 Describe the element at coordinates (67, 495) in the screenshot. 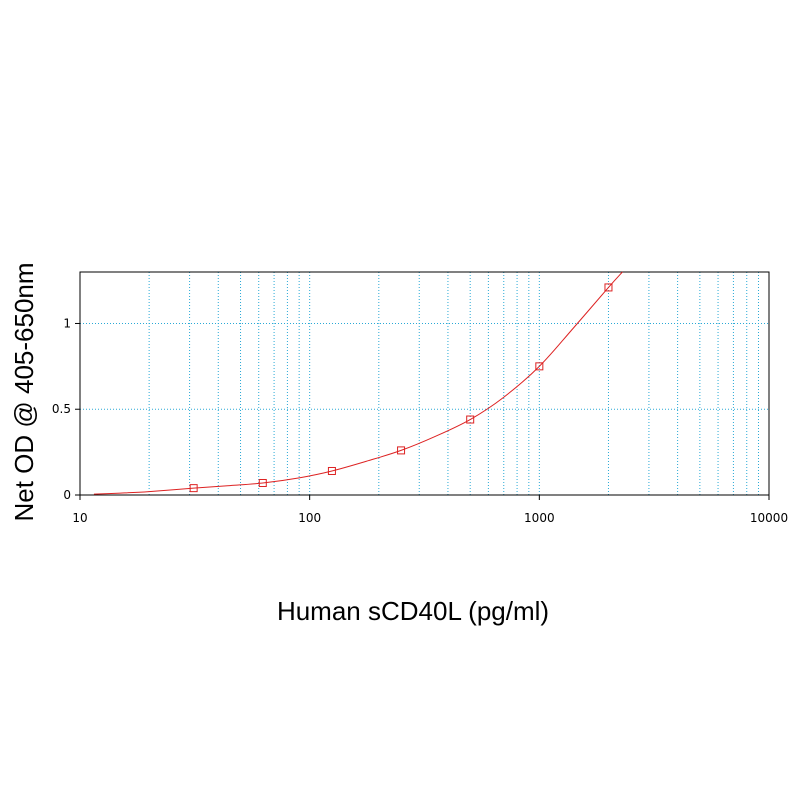

I see `y-tick-label: 0` at that location.